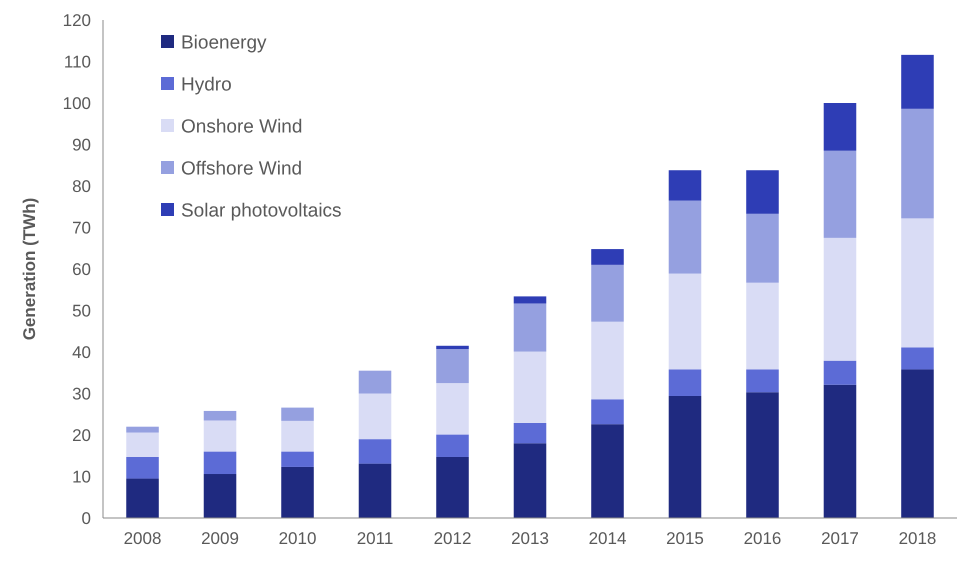 The width and height of the screenshot is (971, 566). Describe the element at coordinates (763, 538) in the screenshot. I see `x-tick-label: 2016` at that location.